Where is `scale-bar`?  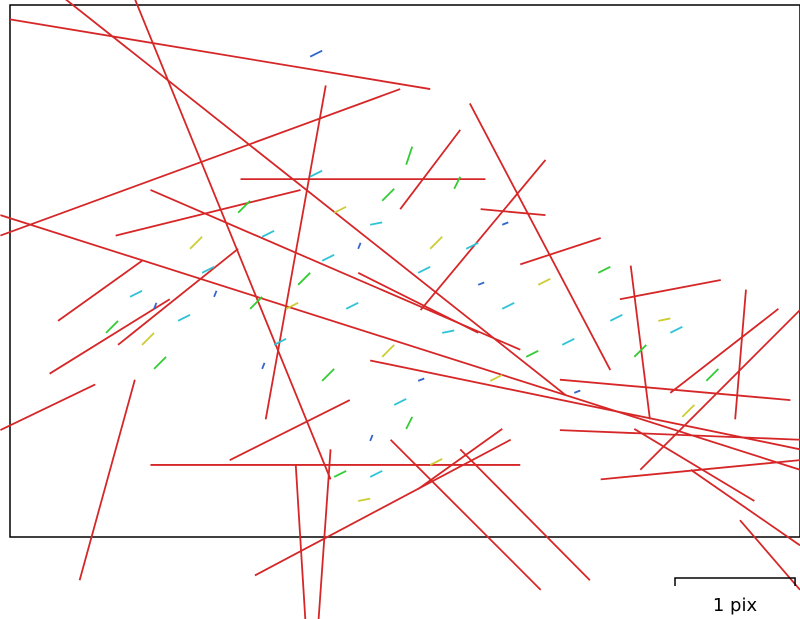 scale-bar is located at coordinates (735, 581).